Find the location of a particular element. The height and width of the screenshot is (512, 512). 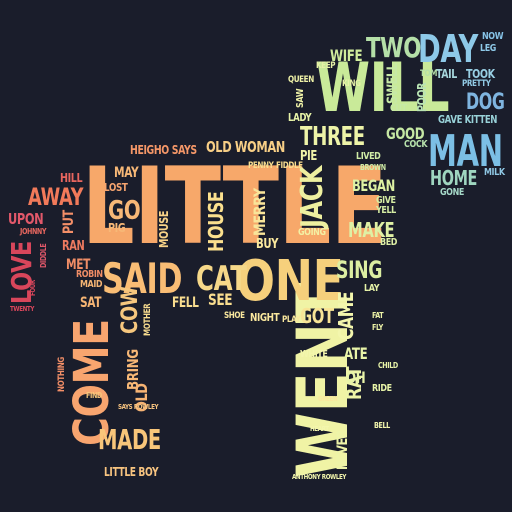

word-home: HOME is located at coordinates (454, 178).